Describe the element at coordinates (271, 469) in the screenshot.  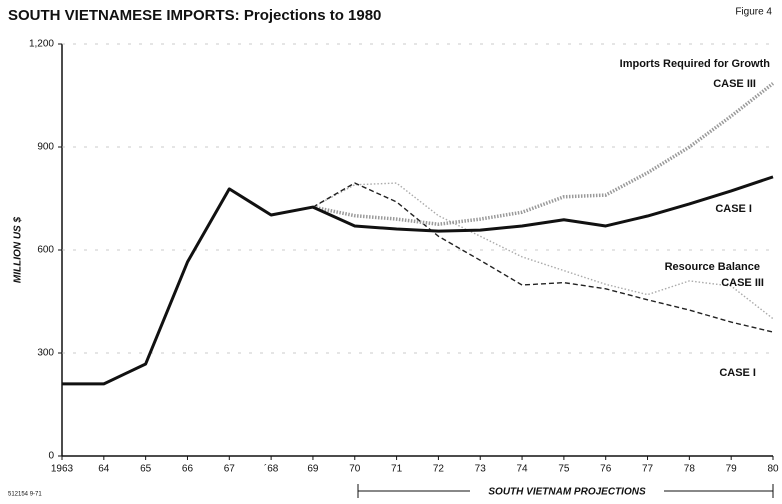
I see `x-tick-label: ´68` at that location.